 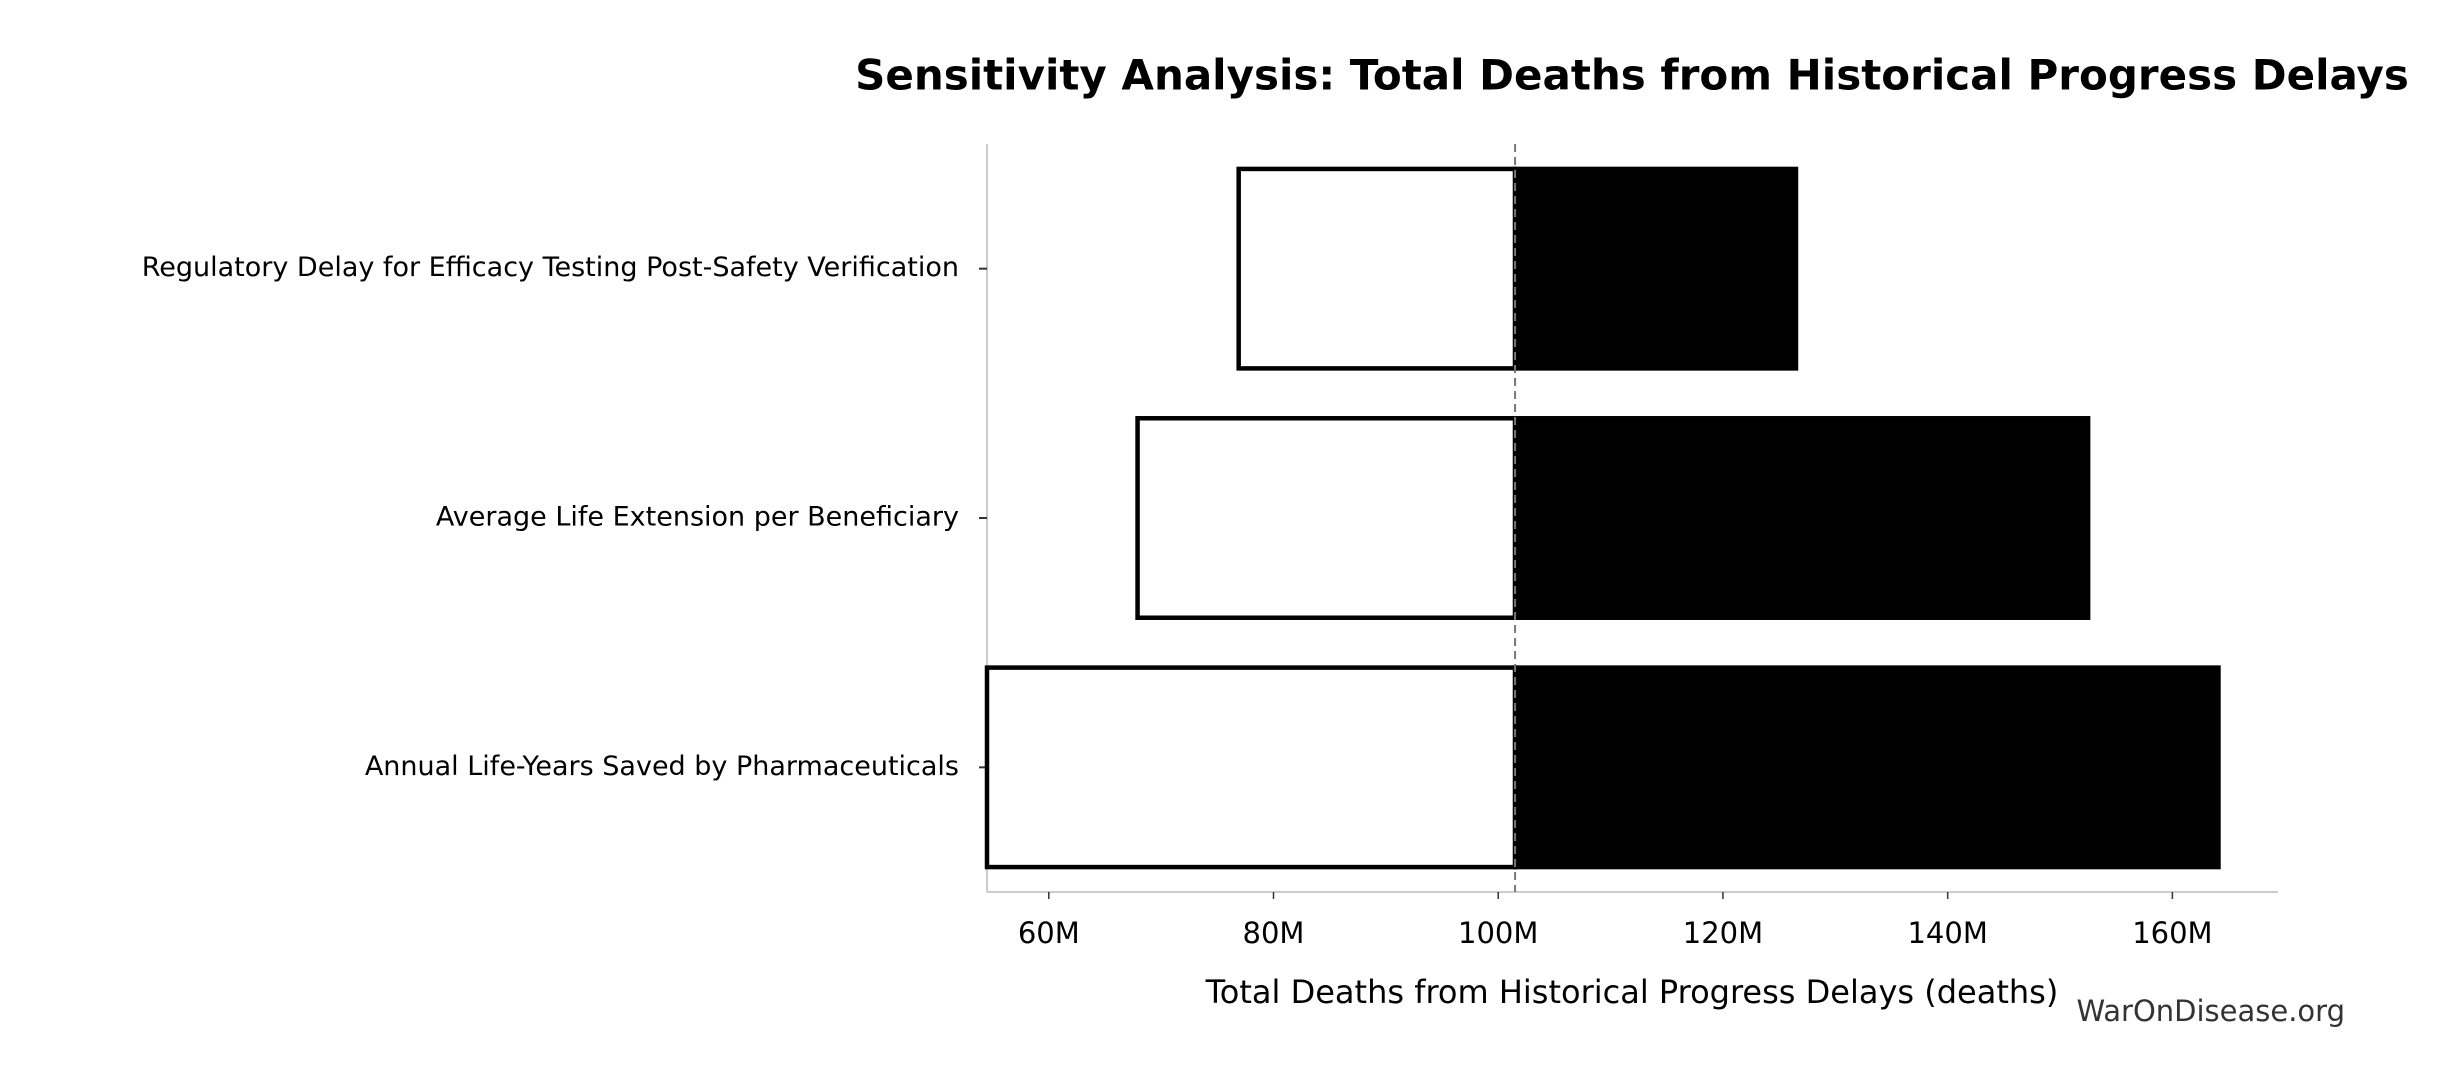 What do you see at coordinates (1049, 933) in the screenshot?
I see `x-tick-label: 60M` at bounding box center [1049, 933].